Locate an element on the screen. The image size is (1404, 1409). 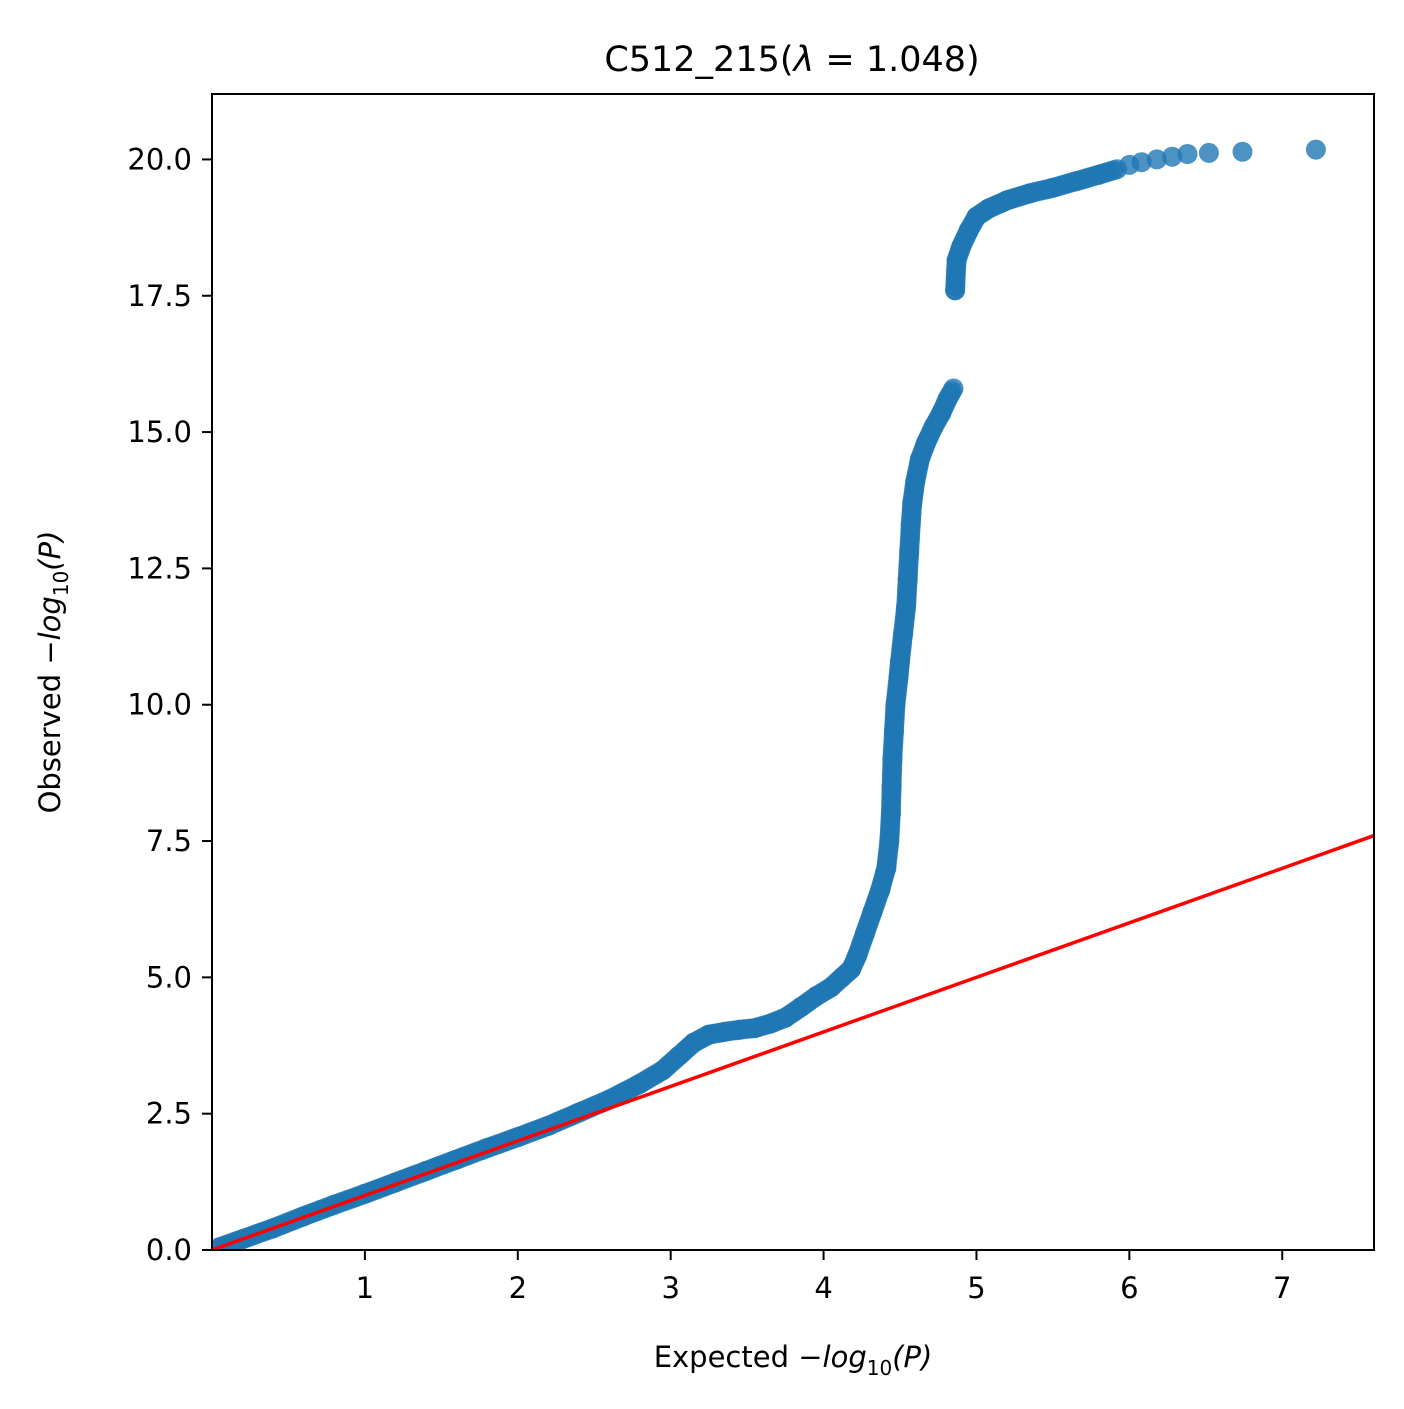
x-axis-ticks: 1 2 3 4 5 6 7 is located at coordinates (823, 1277).